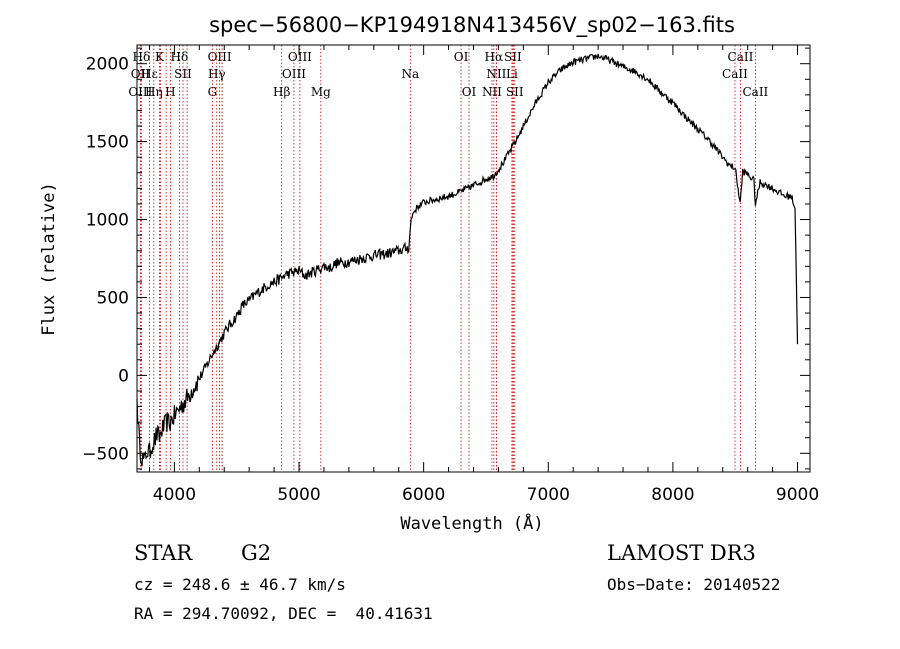 The width and height of the screenshot is (900, 649). What do you see at coordinates (298, 495) in the screenshot?
I see `x-tick-label: 5000` at bounding box center [298, 495].